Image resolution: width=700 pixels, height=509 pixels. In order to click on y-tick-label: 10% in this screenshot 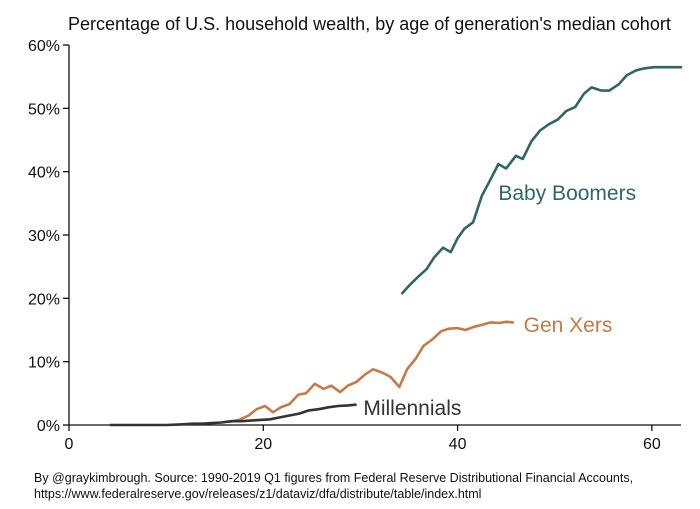, I will do `click(44, 363)`.